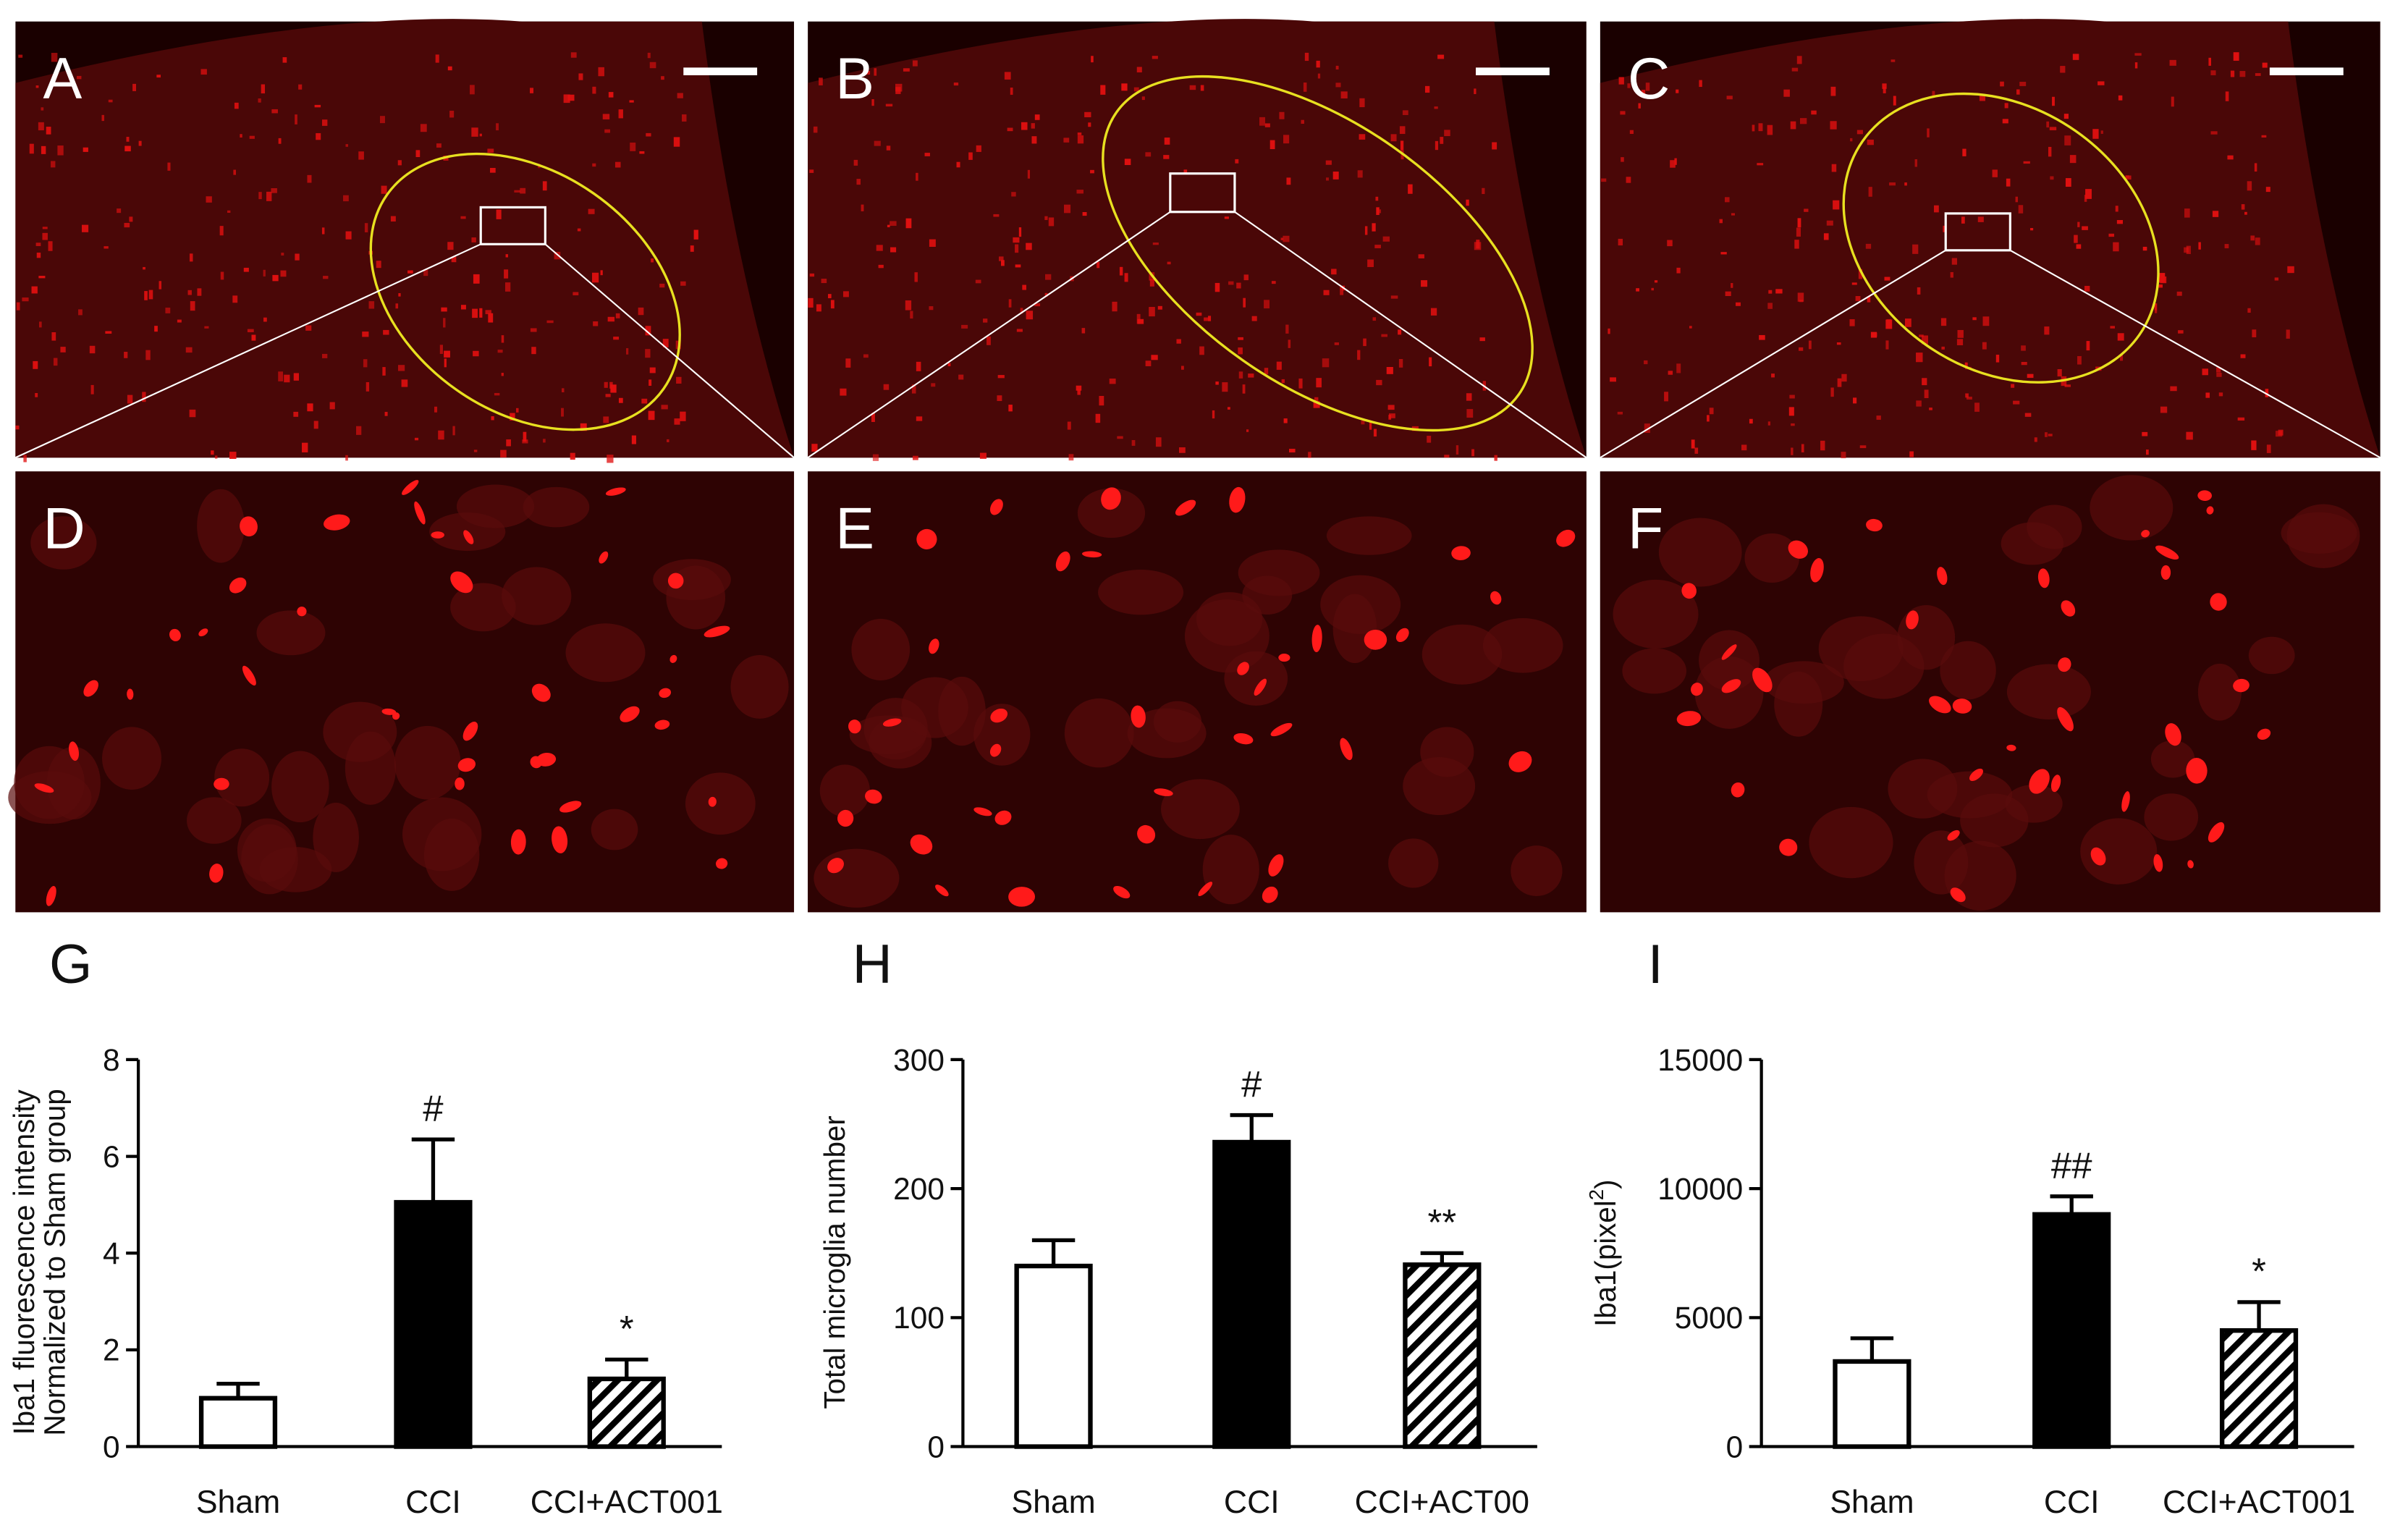 The image size is (2408, 1528). Describe the element at coordinates (433, 1502) in the screenshot. I see `x-tick-label: CCI` at that location.